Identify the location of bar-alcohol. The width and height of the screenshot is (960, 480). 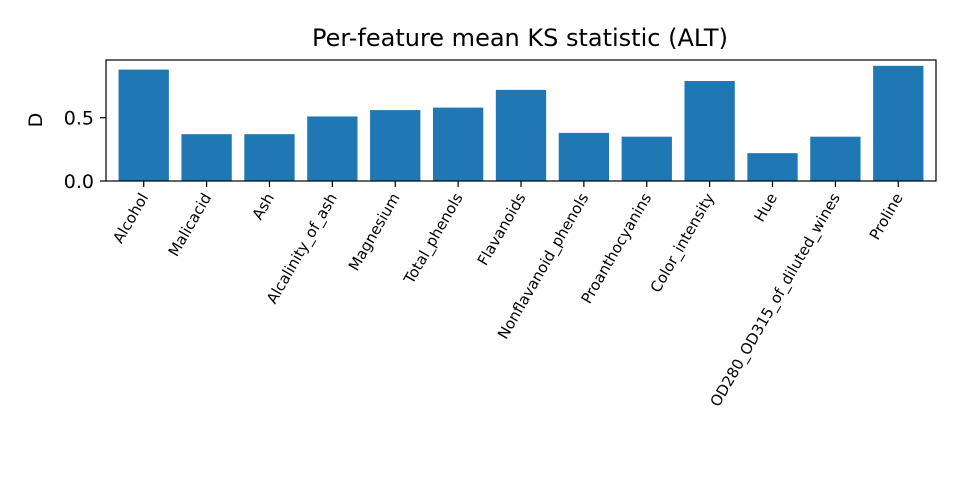
(143, 125).